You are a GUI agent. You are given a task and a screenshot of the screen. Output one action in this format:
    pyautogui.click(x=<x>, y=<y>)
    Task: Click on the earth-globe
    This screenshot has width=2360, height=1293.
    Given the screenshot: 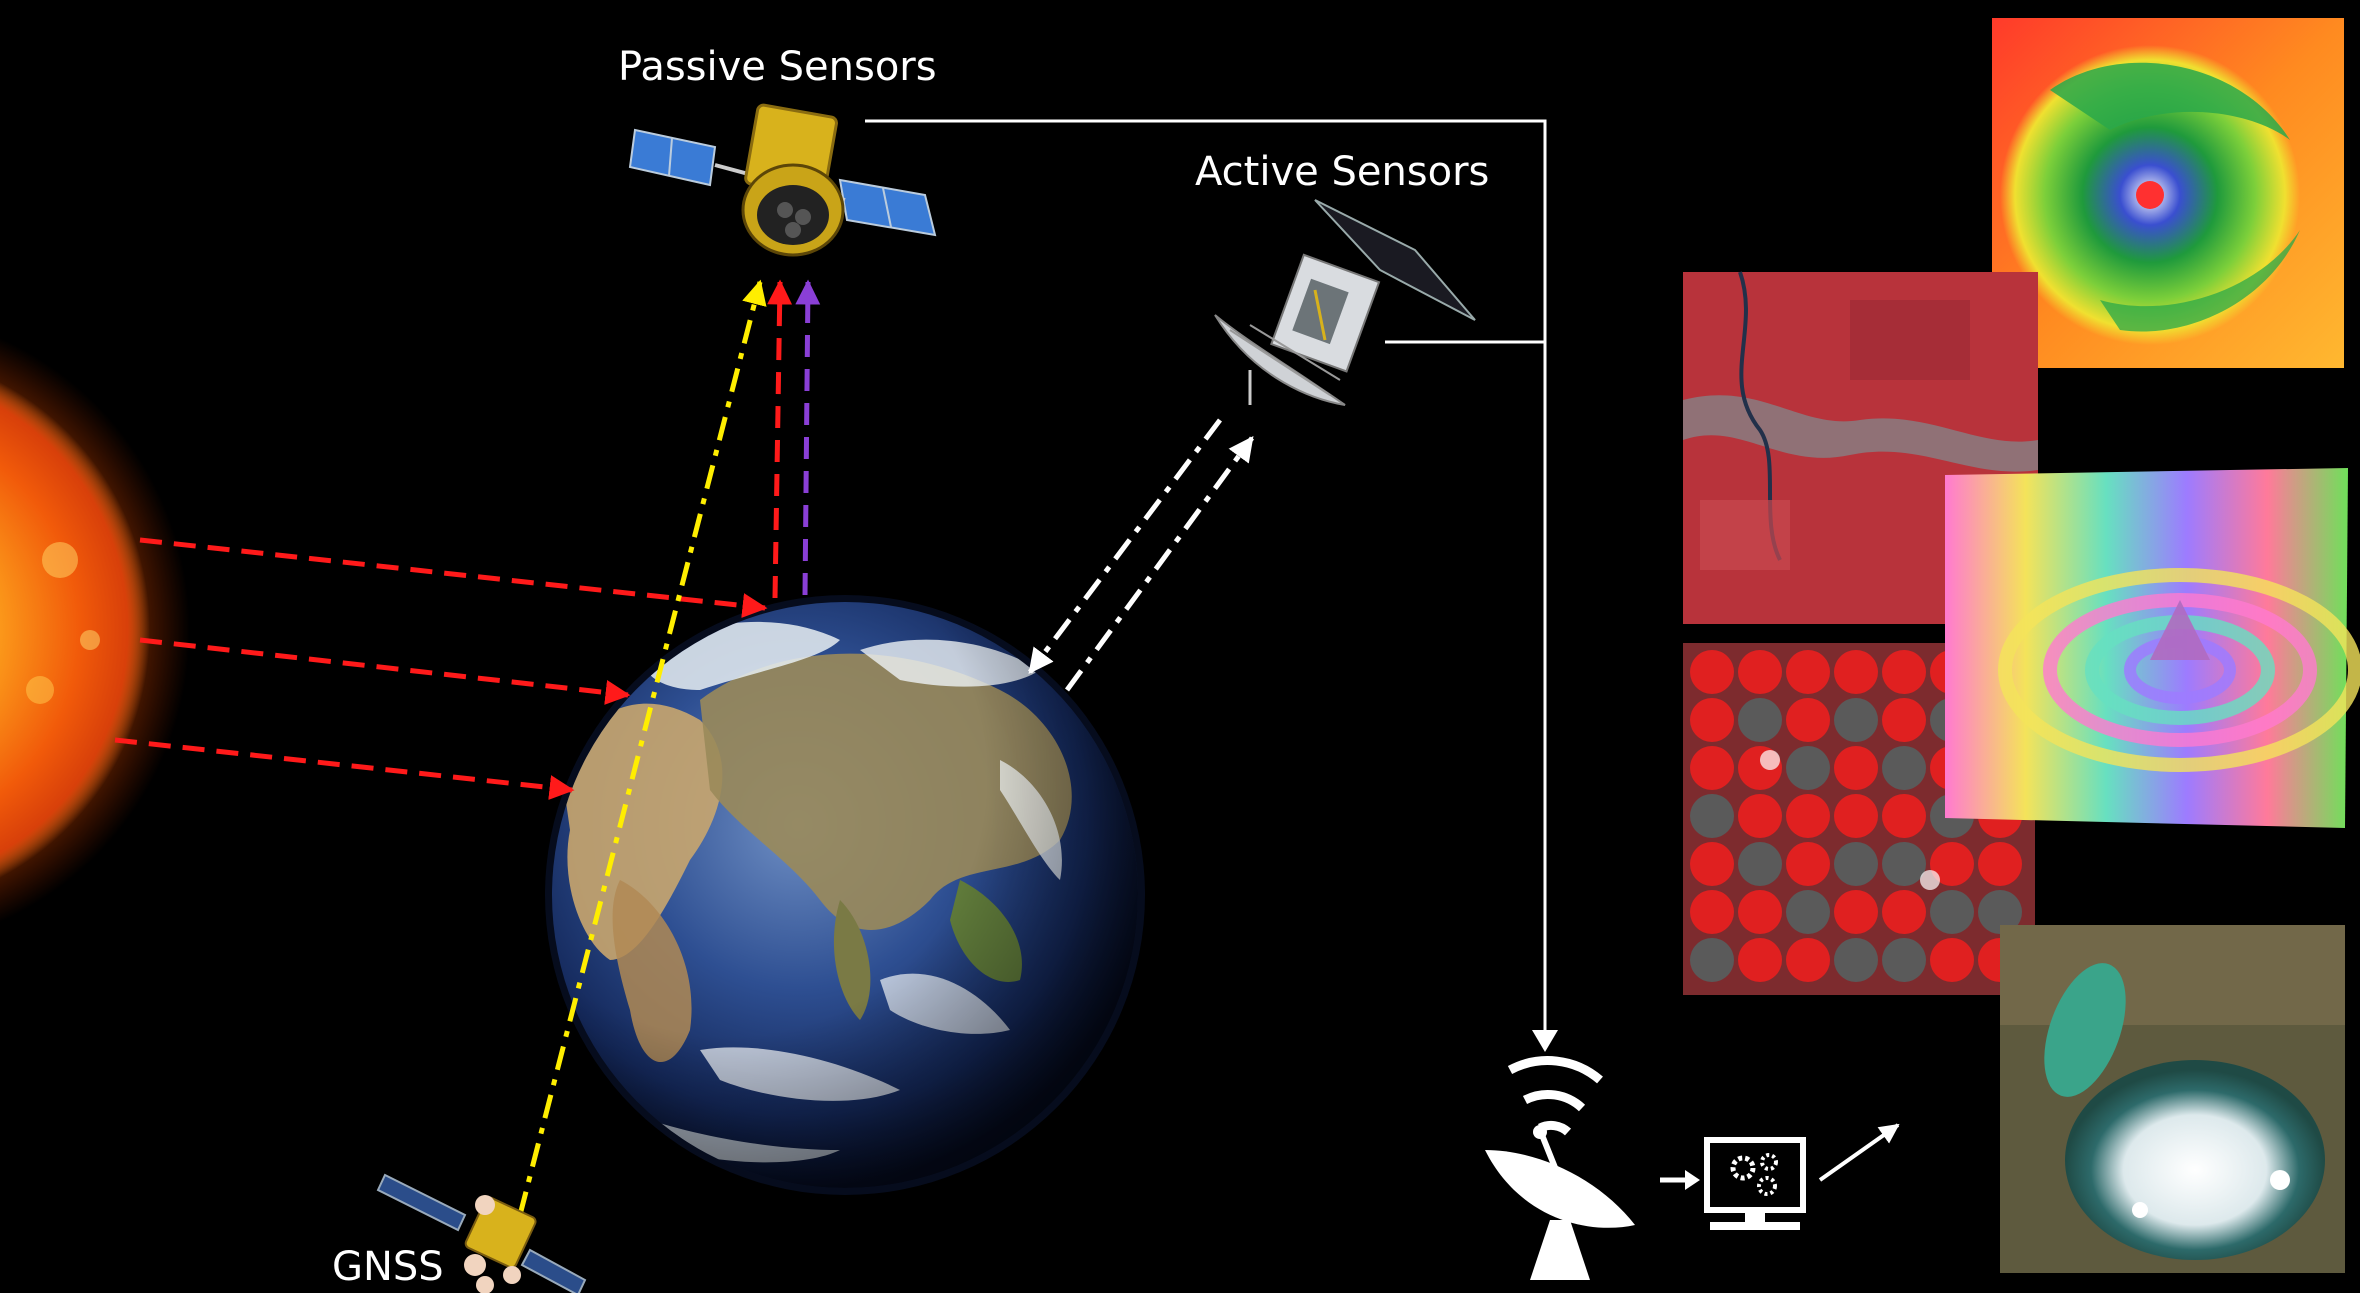 What is the action you would take?
    pyautogui.click(x=845, y=895)
    